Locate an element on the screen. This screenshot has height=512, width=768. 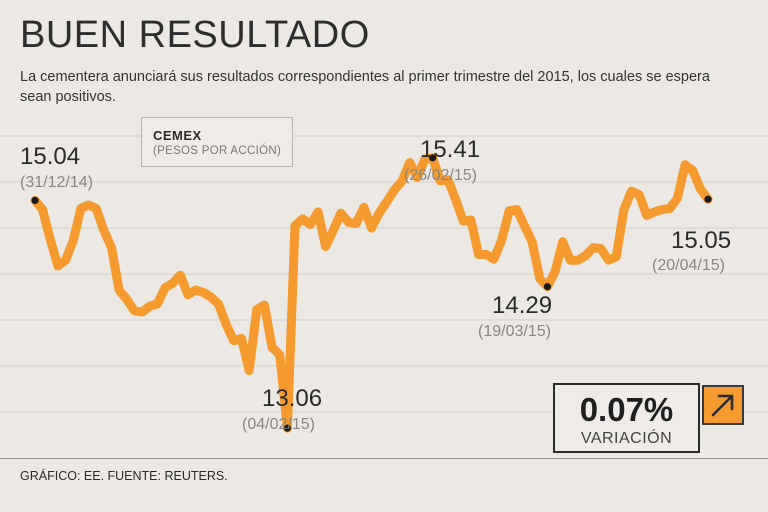
annotation-end-date: (20/04/15) is located at coordinates (688, 265).